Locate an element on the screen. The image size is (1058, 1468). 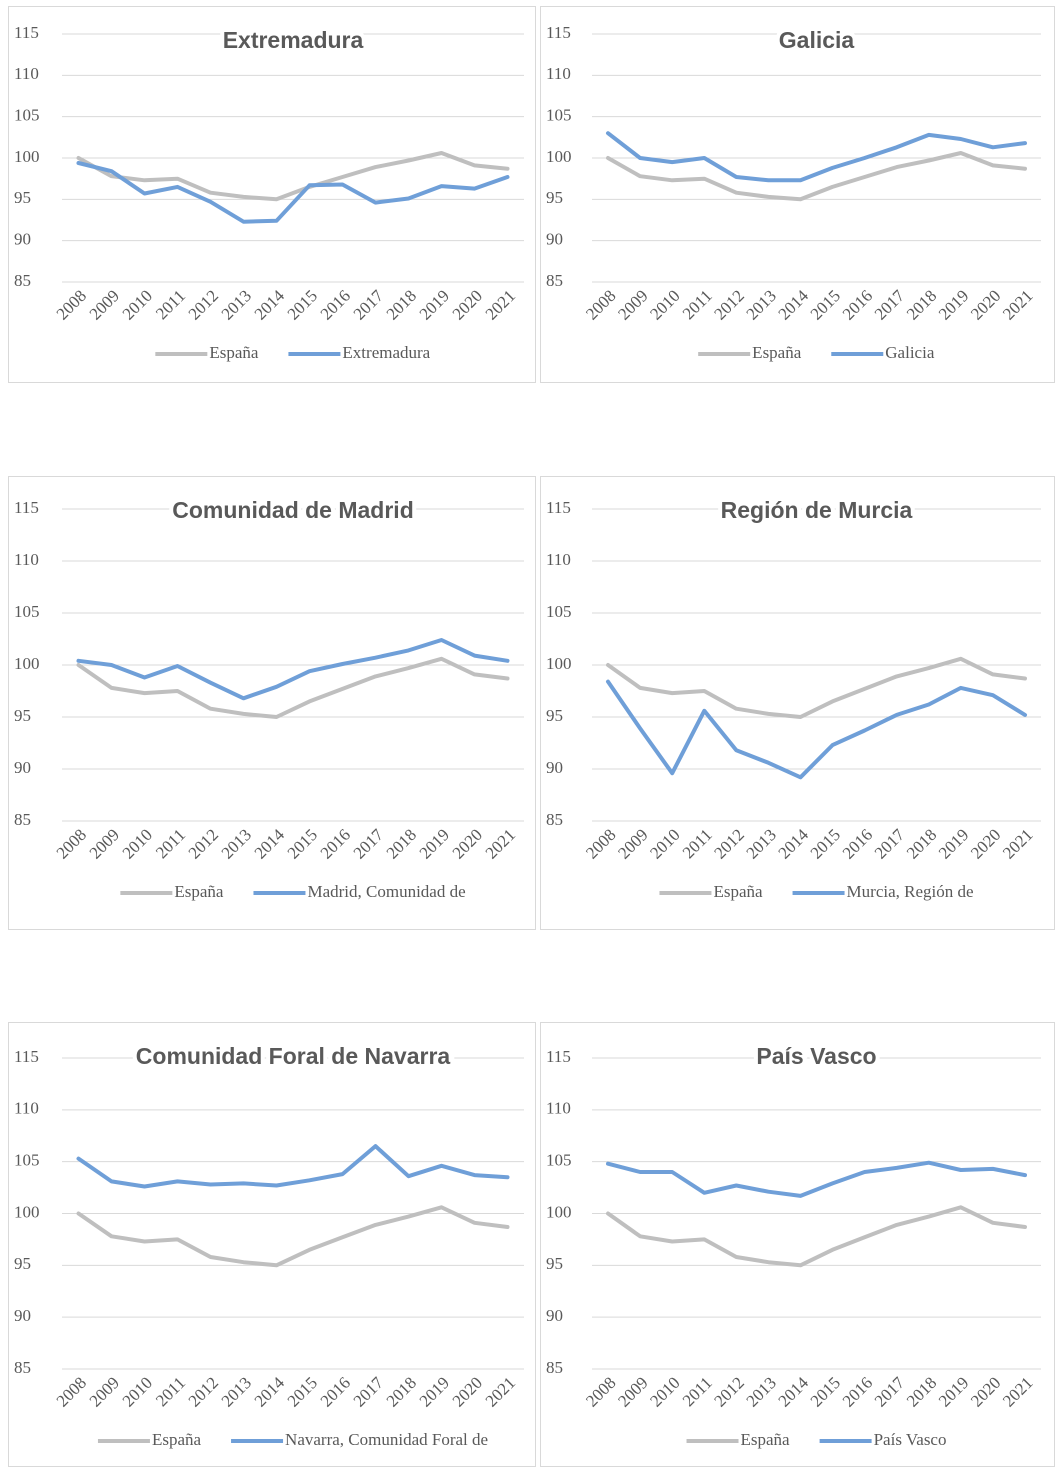
legend-label: Navarra, Comunidad Foral de is located at coordinates (386, 1439).